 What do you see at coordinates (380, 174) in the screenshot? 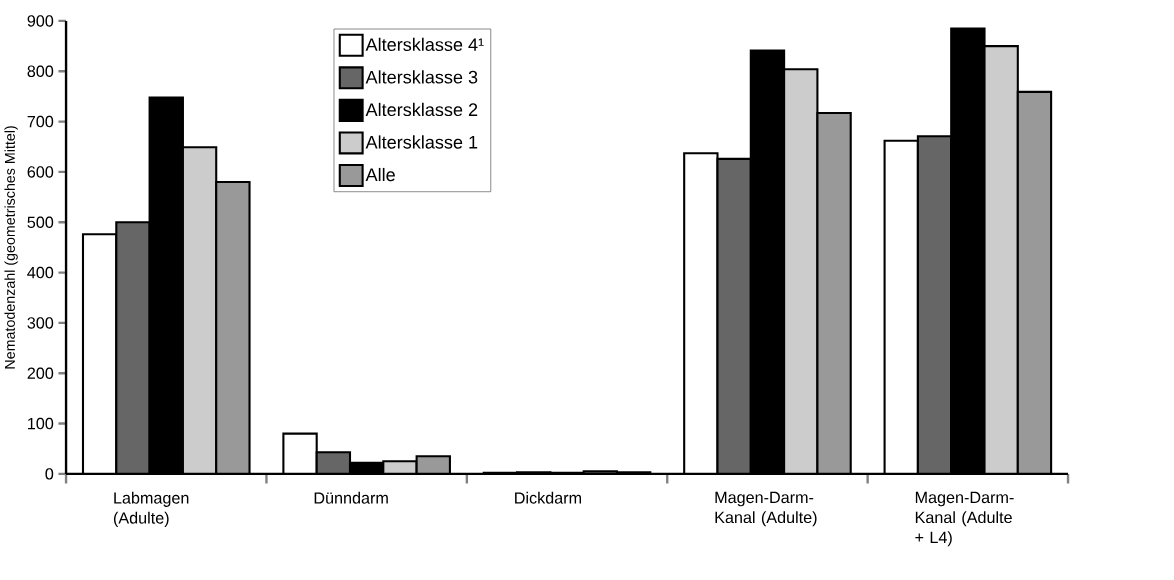
I see `legend-label: Alle` at bounding box center [380, 174].